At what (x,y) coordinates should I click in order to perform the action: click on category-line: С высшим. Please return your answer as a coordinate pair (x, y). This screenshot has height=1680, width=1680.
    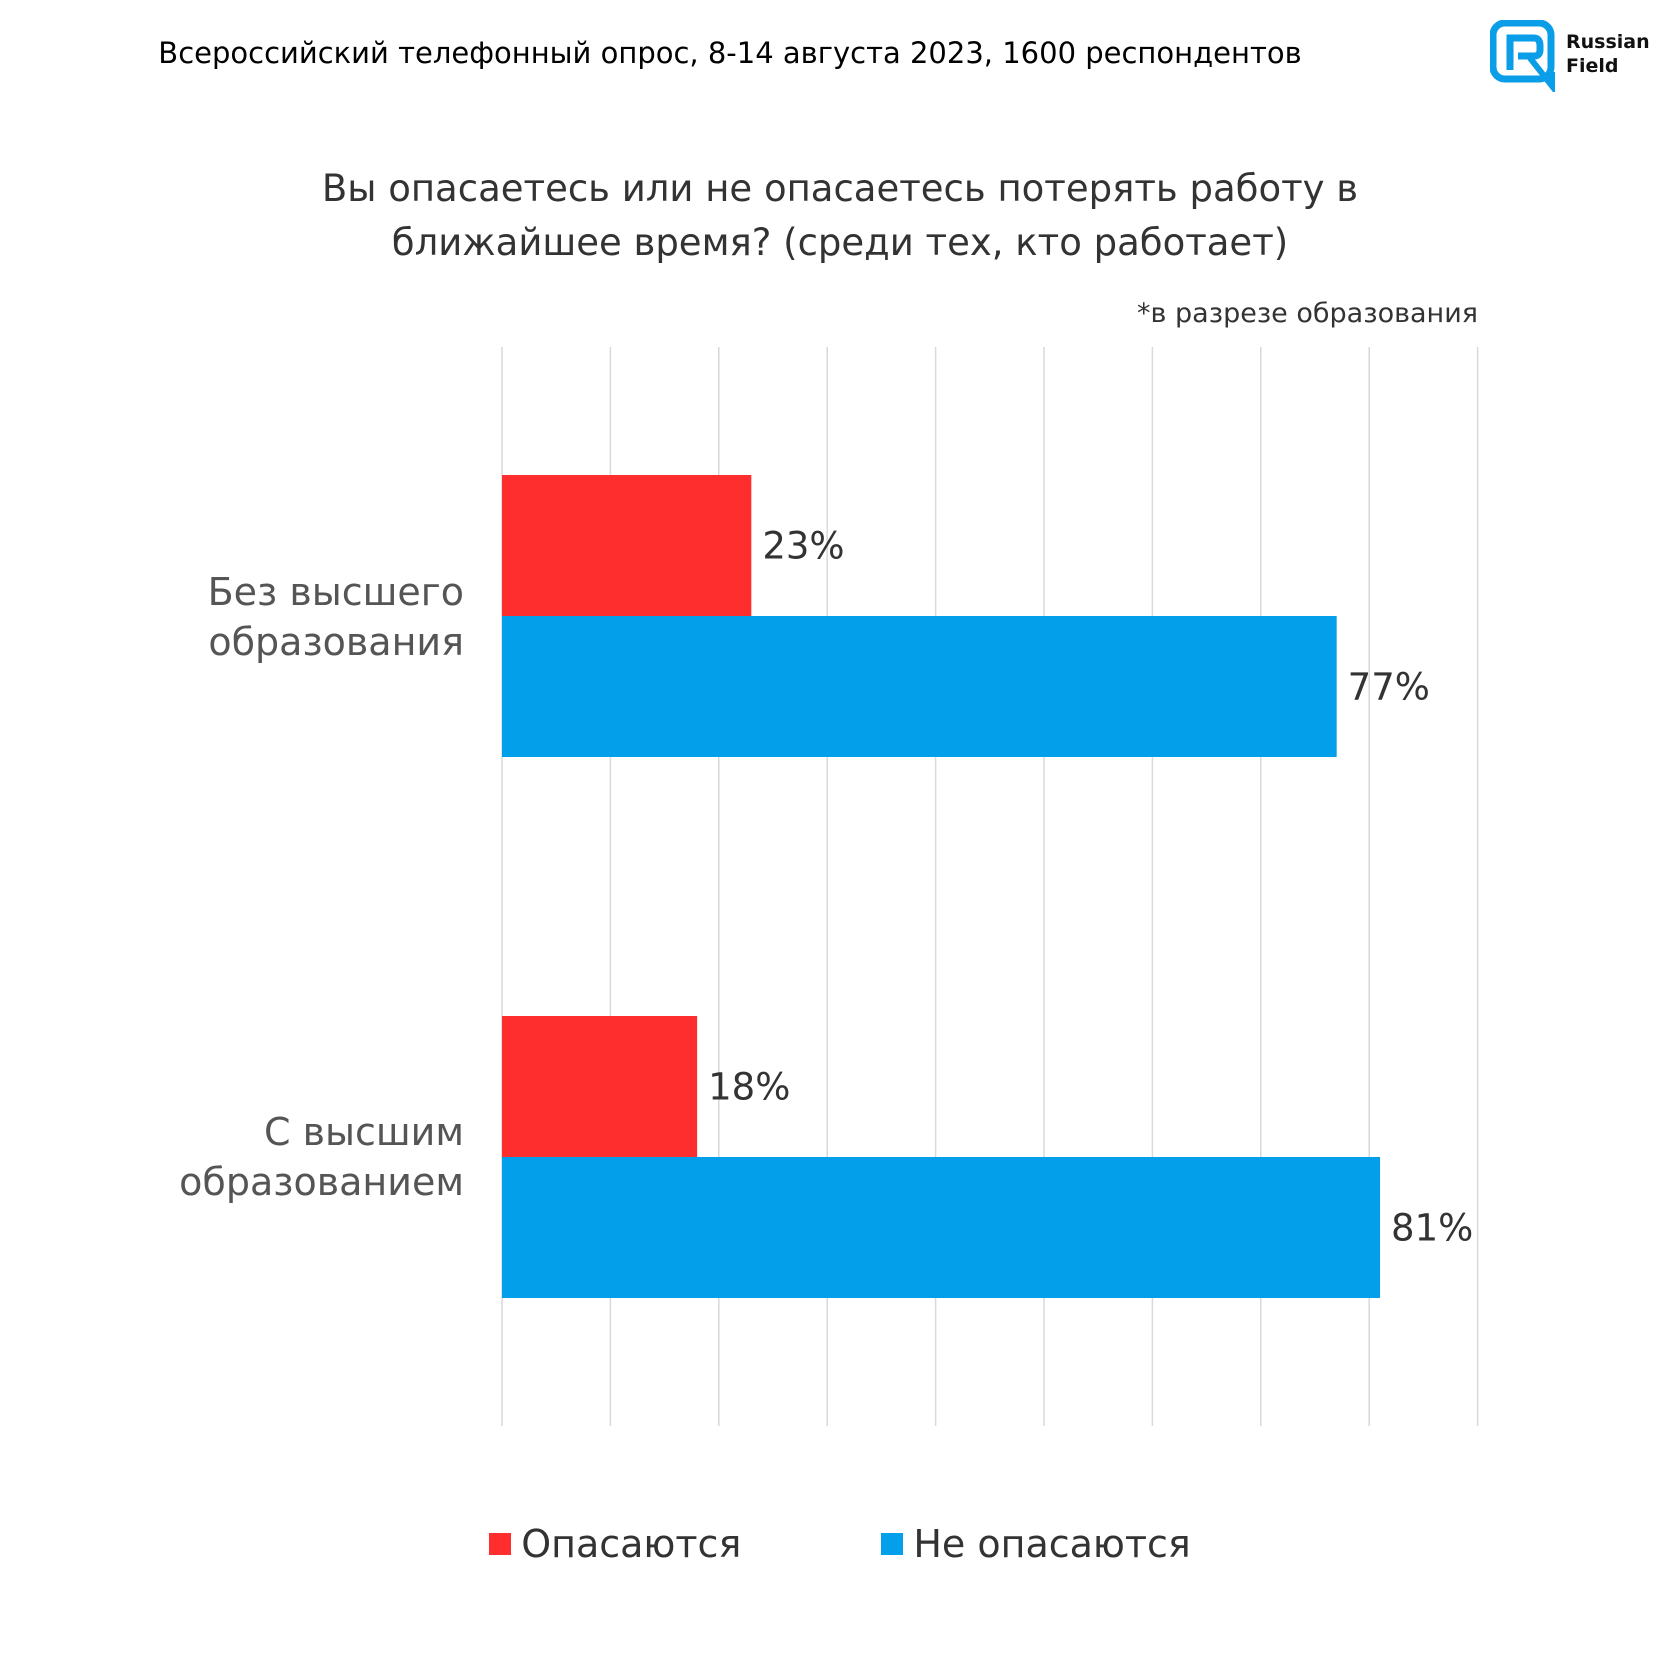
    Looking at the image, I should click on (363, 1132).